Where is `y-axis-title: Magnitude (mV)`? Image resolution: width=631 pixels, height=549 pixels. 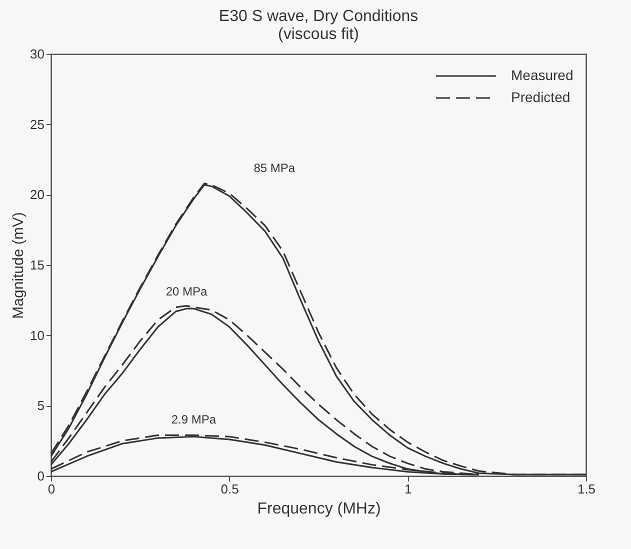 y-axis-title: Magnitude (mV) is located at coordinates (19, 265).